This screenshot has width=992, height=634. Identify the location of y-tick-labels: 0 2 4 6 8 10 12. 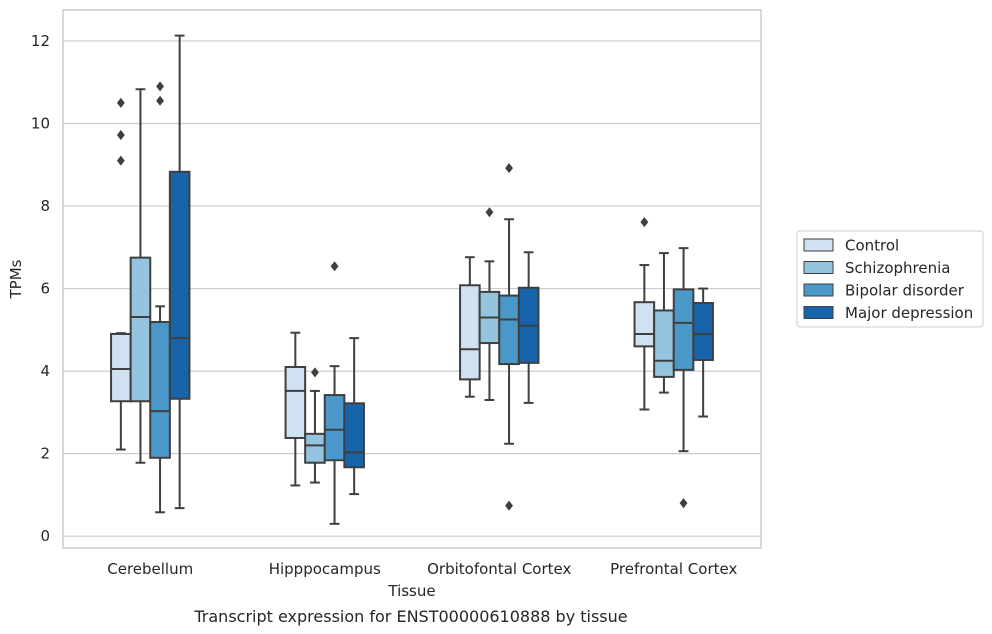
(40, 288).